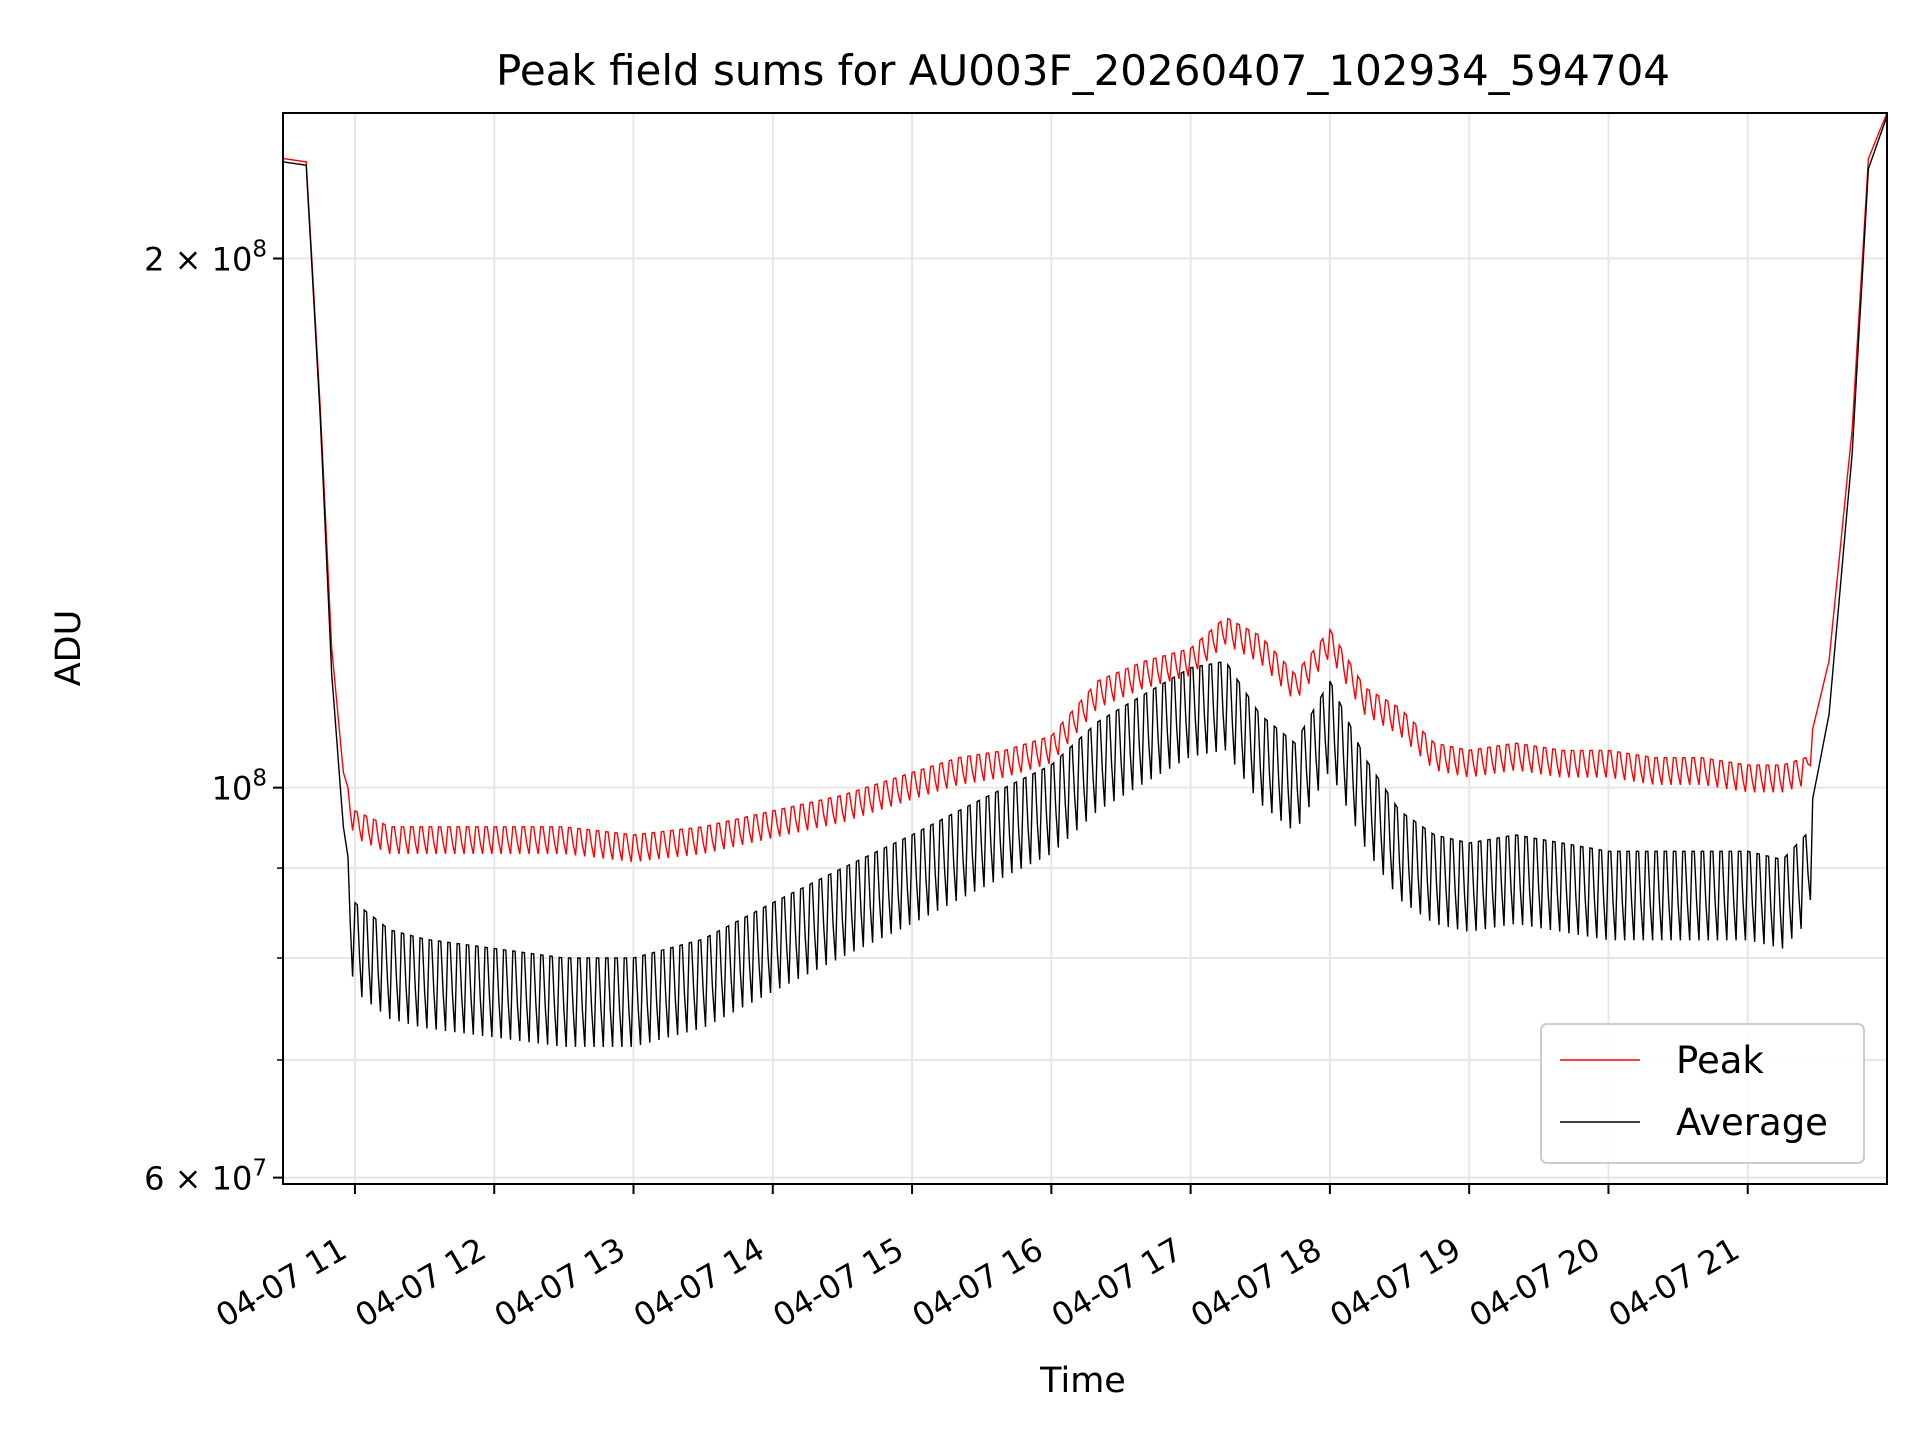 The width and height of the screenshot is (1920, 1440). I want to click on legend-average-label: Average, so click(1752, 1122).